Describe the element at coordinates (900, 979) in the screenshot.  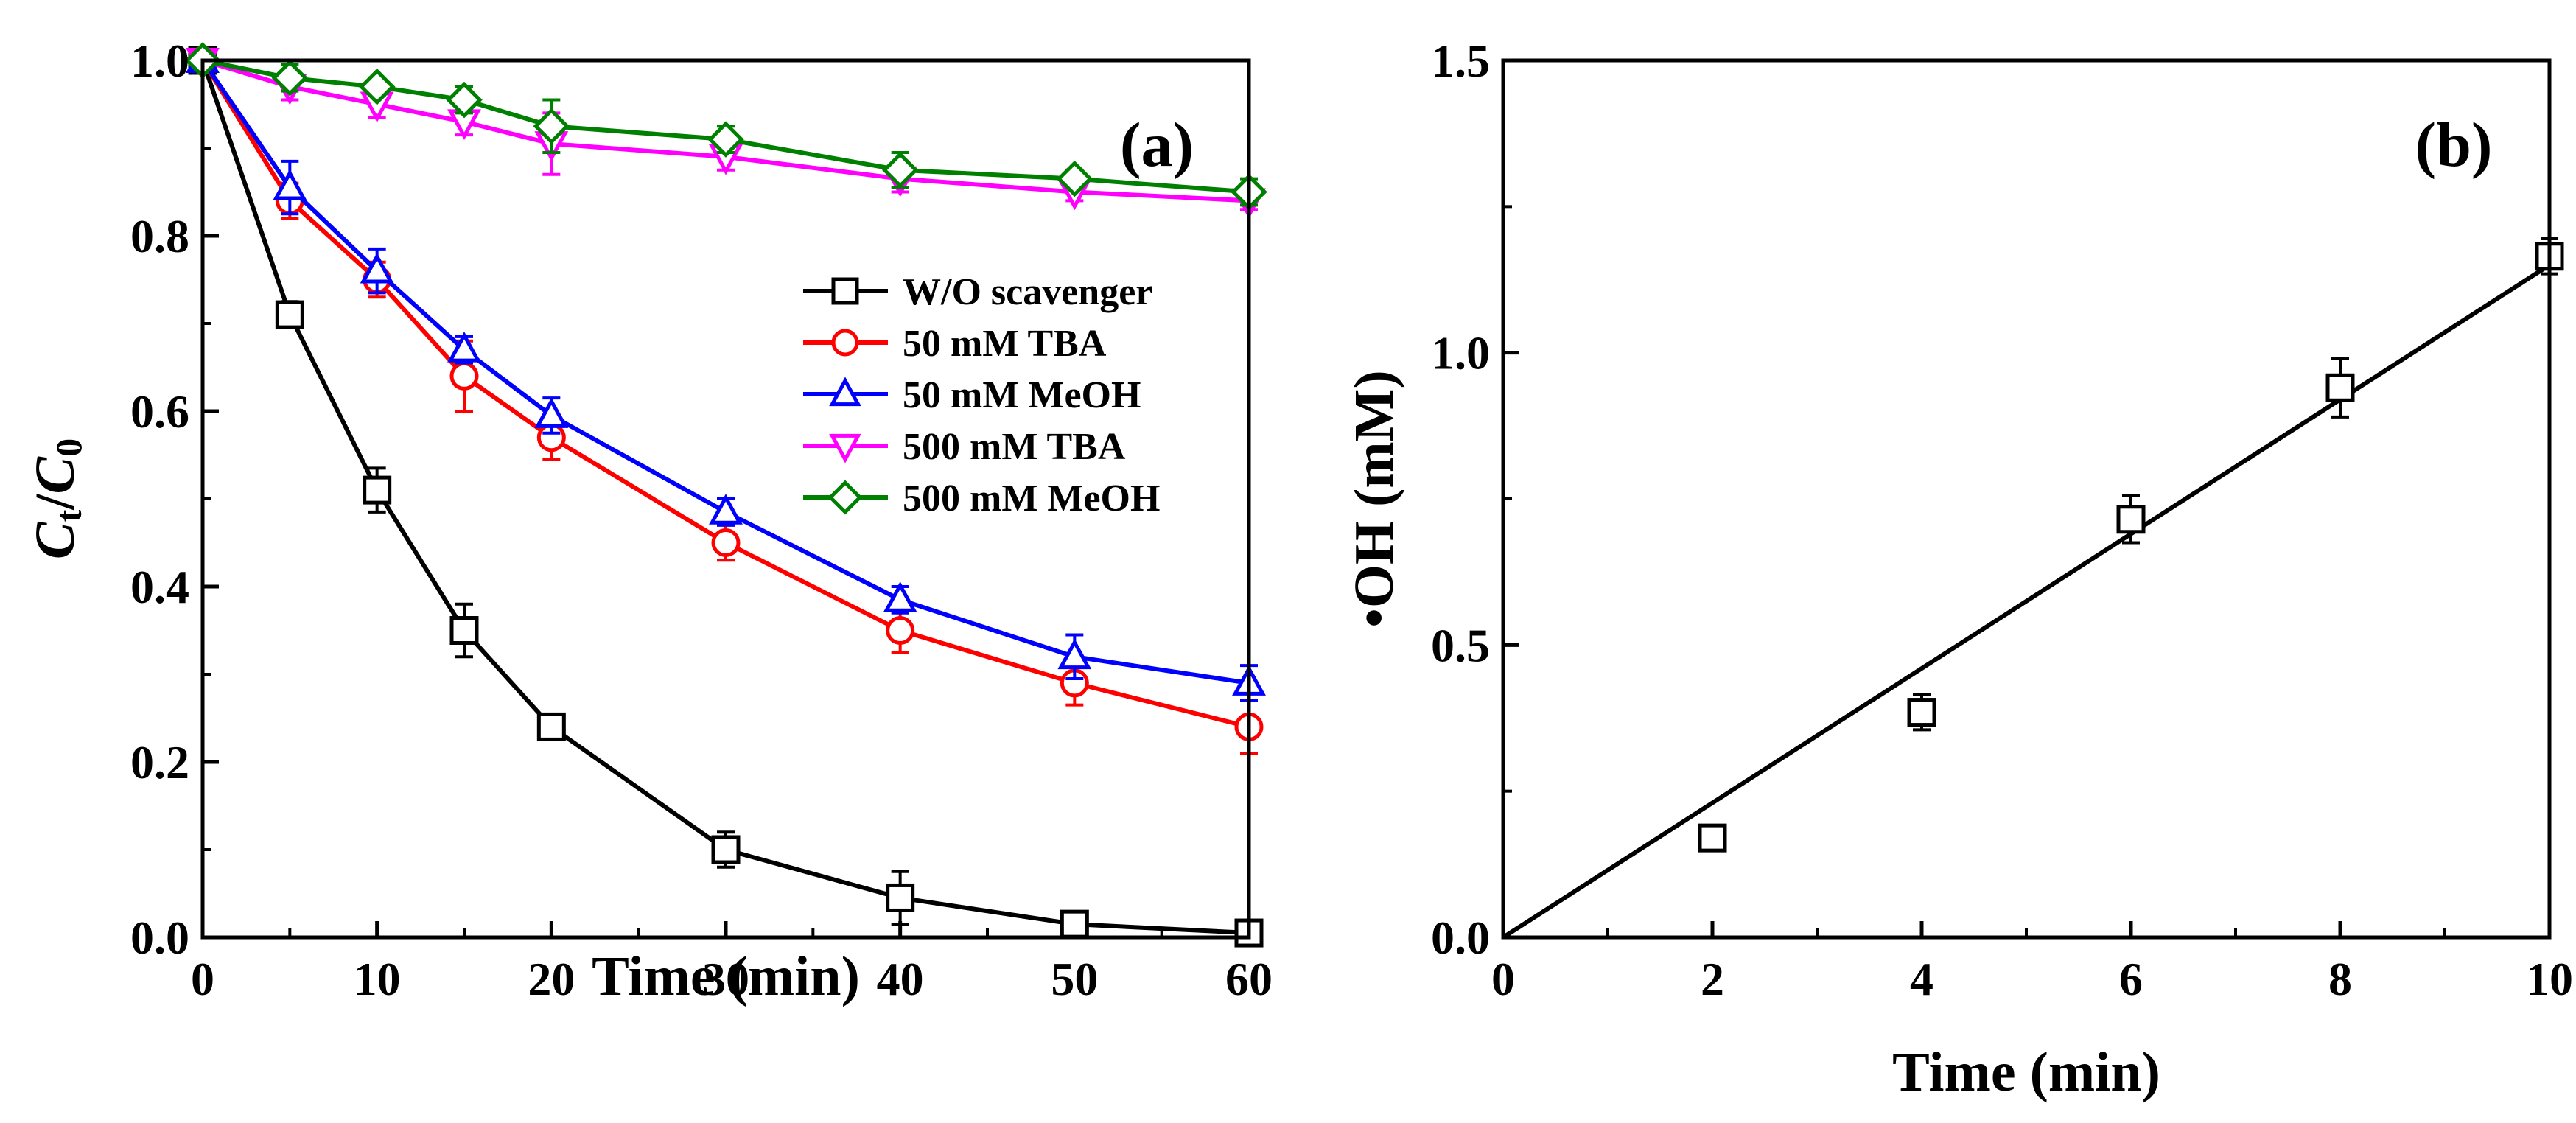
I see `panel-a-x-tick-label: 40` at that location.